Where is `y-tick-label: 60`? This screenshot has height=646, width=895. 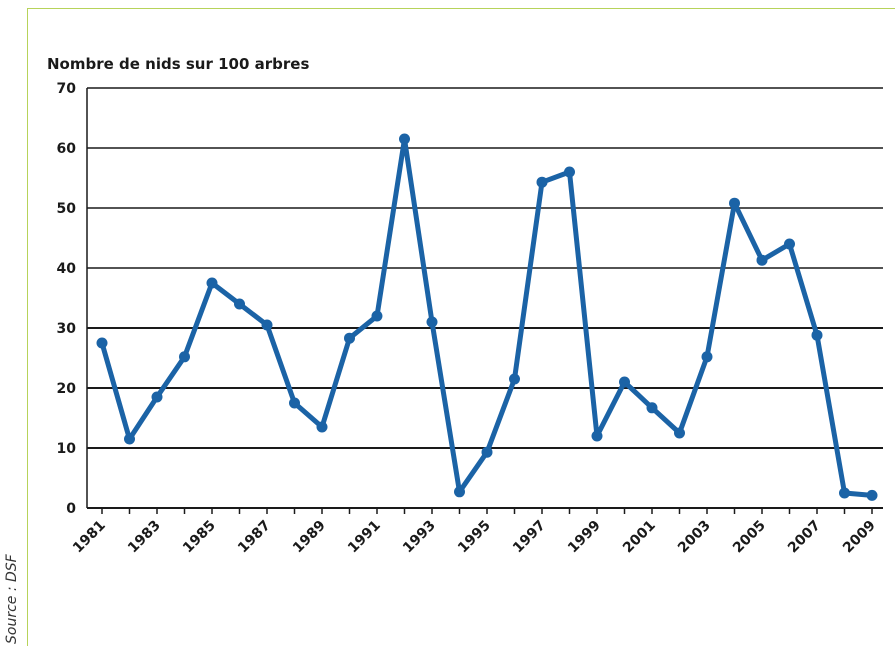
y-tick-label: 60 is located at coordinates (67, 149).